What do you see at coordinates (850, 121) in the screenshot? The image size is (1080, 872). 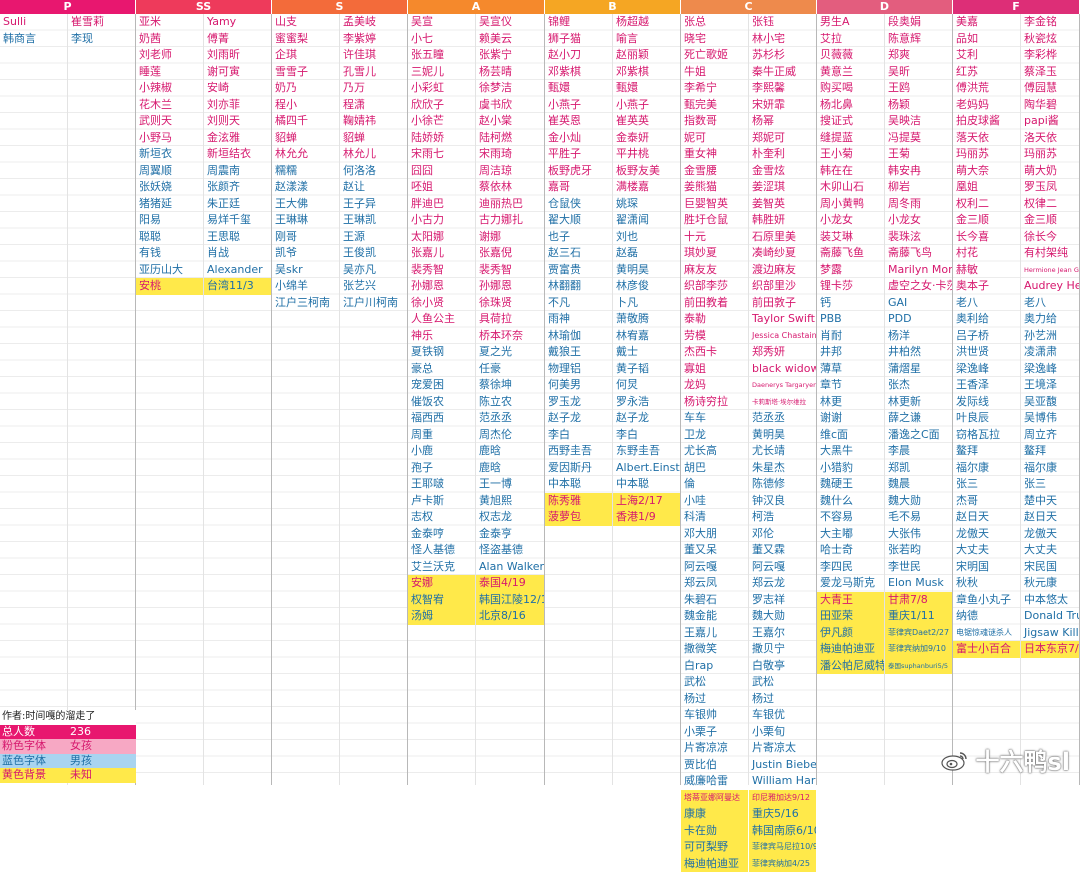 I see `name-cell: 搜证式` at bounding box center [850, 121].